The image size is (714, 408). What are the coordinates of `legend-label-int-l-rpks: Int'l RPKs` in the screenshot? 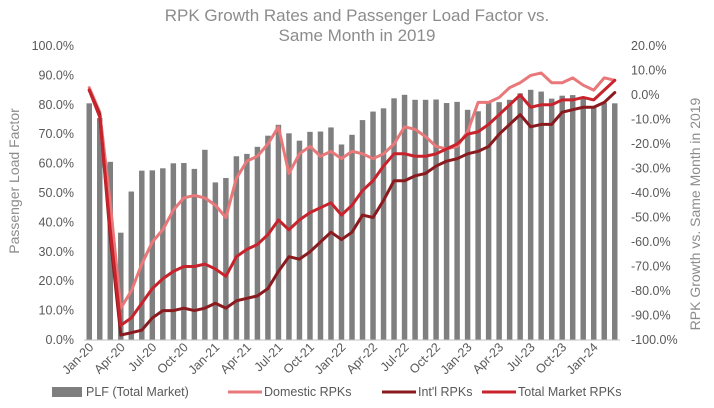 It's located at (445, 392).